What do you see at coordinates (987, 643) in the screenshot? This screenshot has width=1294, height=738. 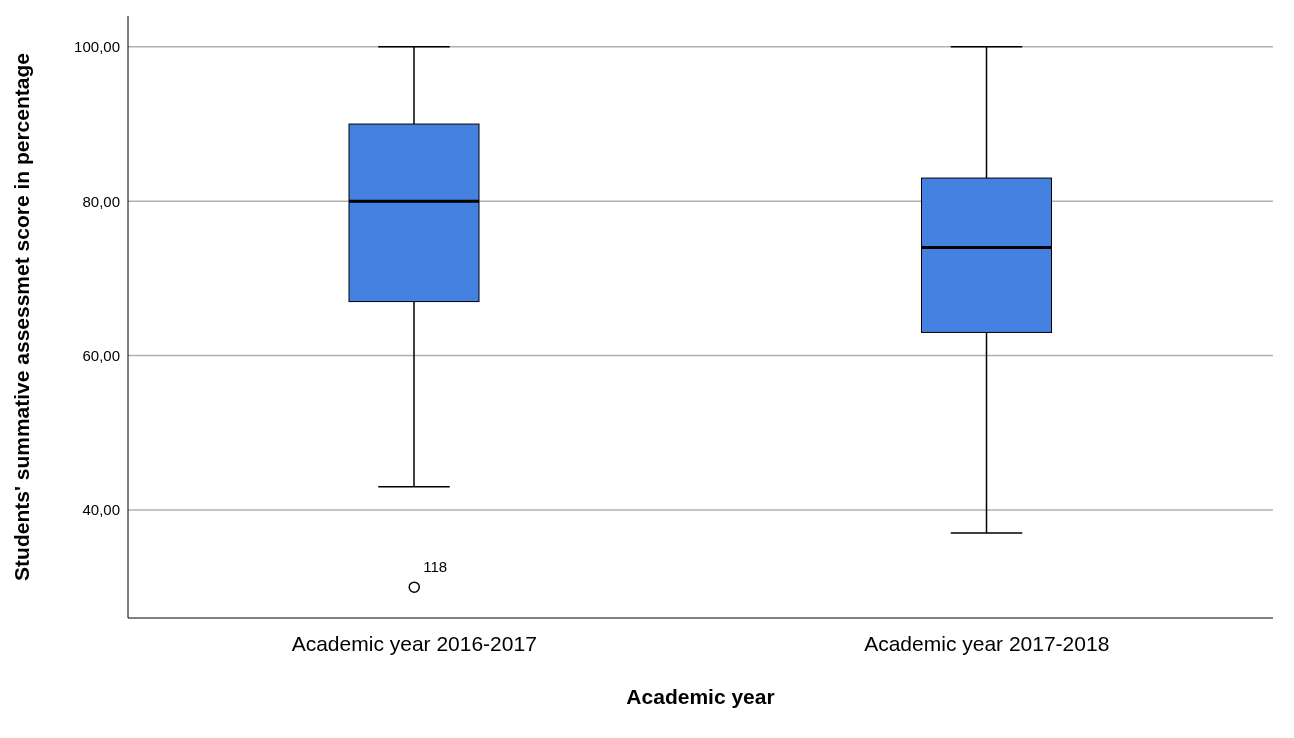 I see `x-tick-label: Academic year 2017-2018` at bounding box center [987, 643].